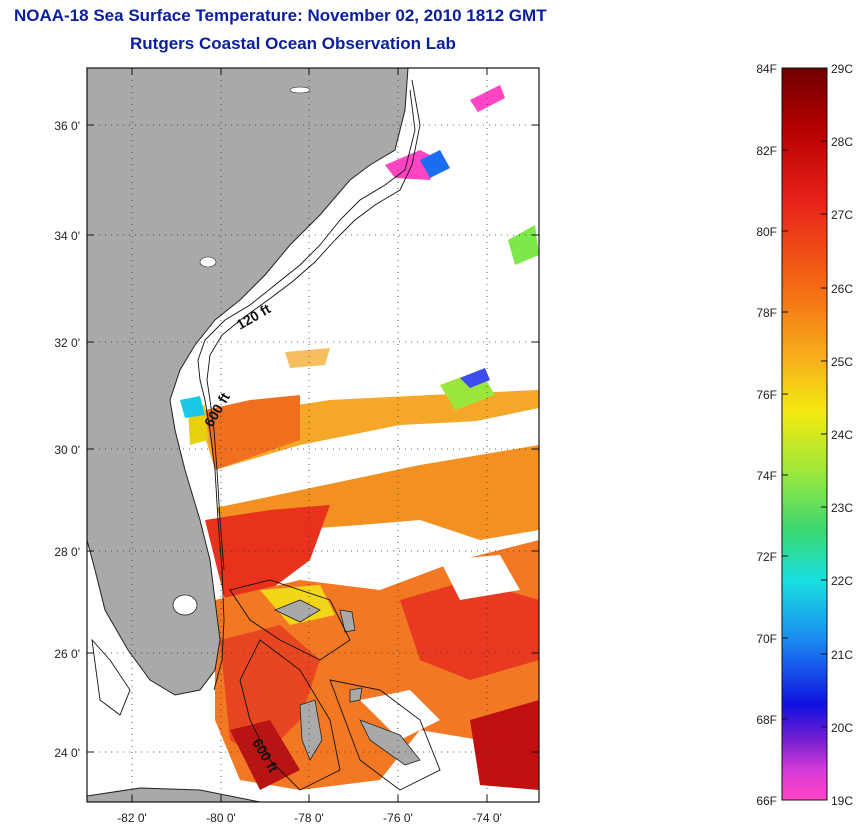  What do you see at coordinates (67, 450) in the screenshot?
I see `lat-tick-label: 30 0'` at bounding box center [67, 450].